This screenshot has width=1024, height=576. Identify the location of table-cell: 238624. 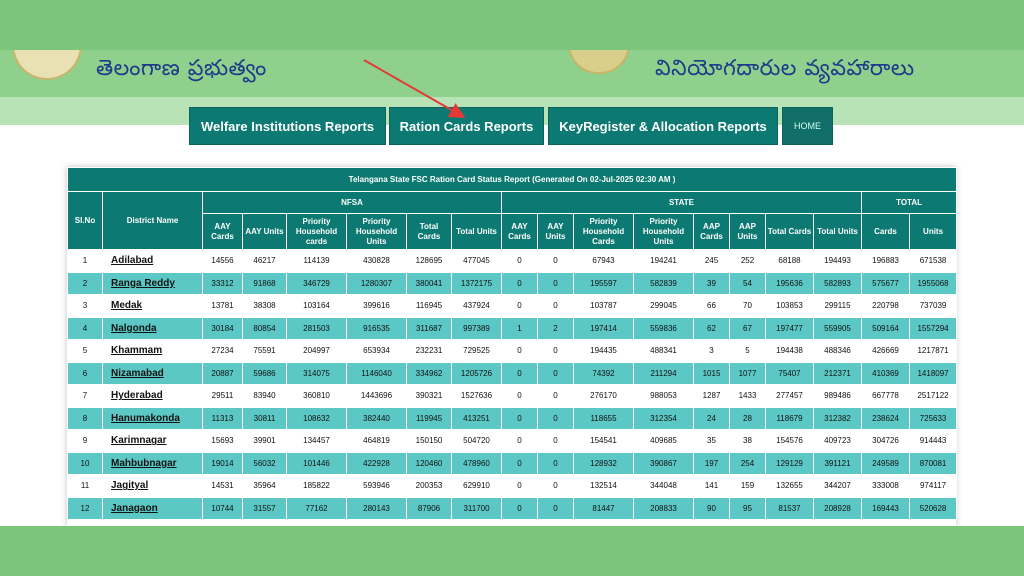
(885, 418).